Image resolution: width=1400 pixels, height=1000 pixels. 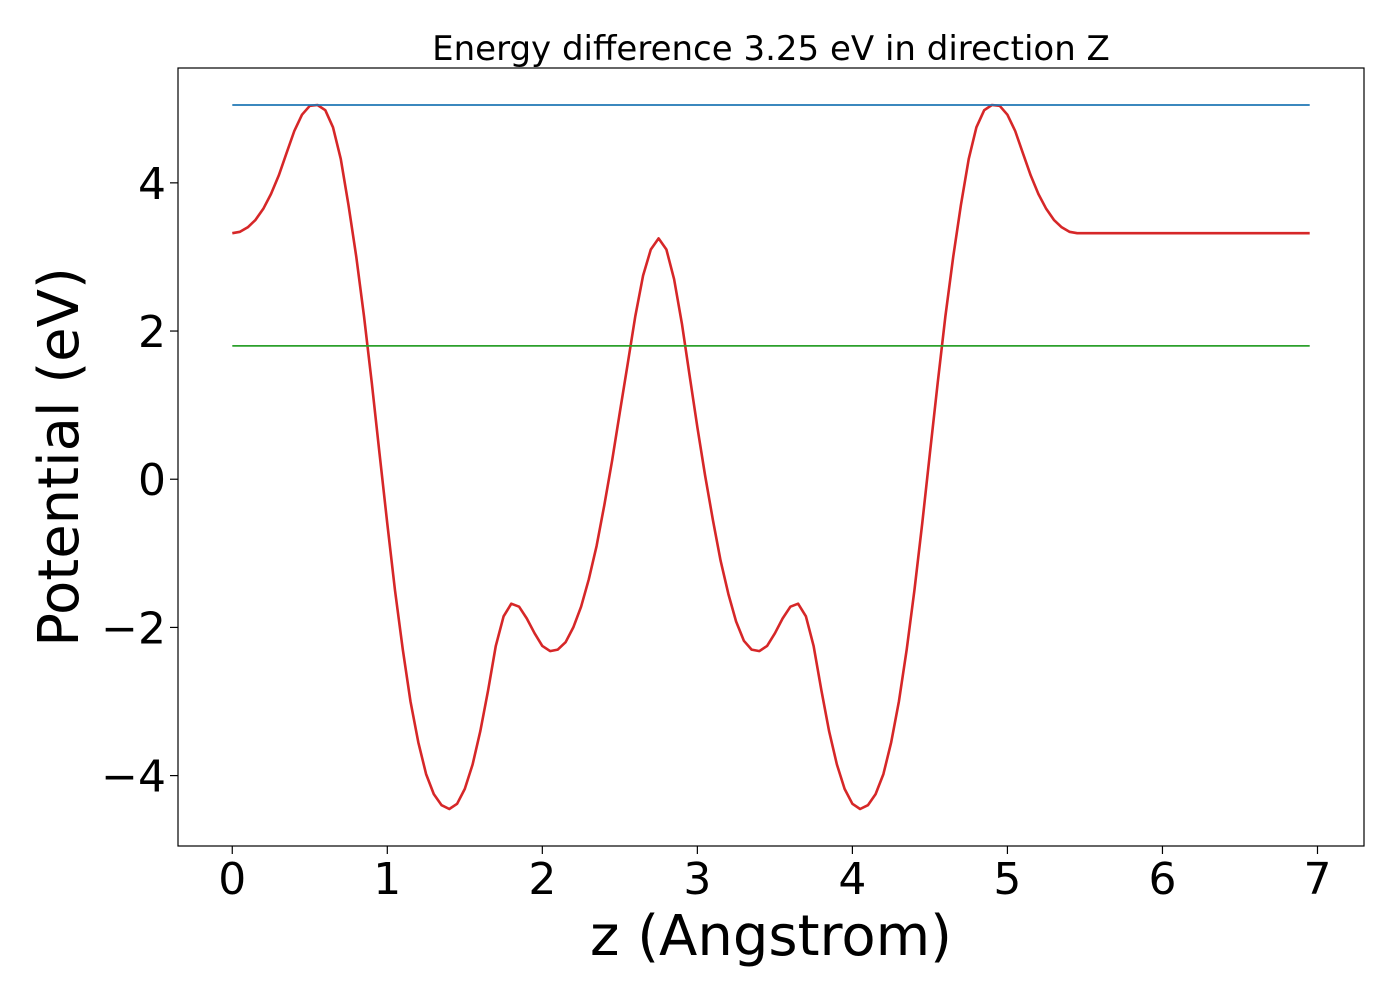 What do you see at coordinates (152, 480) in the screenshot?
I see `y-tick-label: 0` at bounding box center [152, 480].